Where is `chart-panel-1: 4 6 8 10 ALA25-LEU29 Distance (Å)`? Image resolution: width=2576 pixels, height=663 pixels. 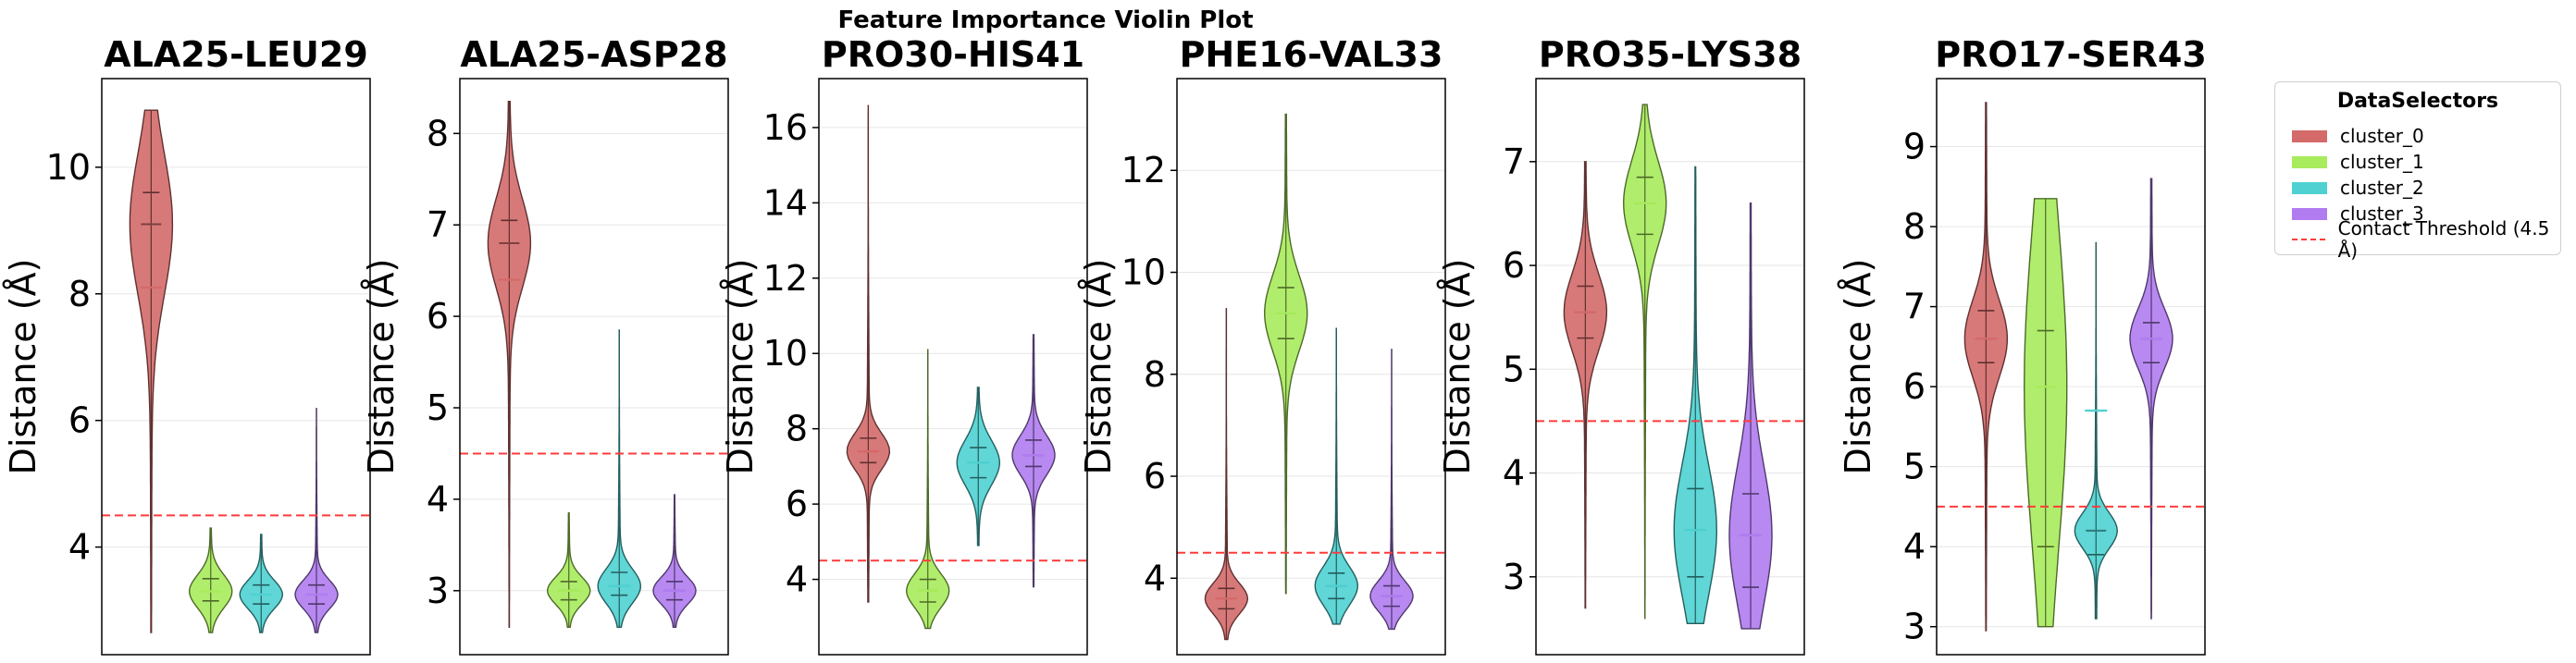 chart-panel-1: 4 6 8 10 ALA25-LEU29 Distance (Å) is located at coordinates (187, 345).